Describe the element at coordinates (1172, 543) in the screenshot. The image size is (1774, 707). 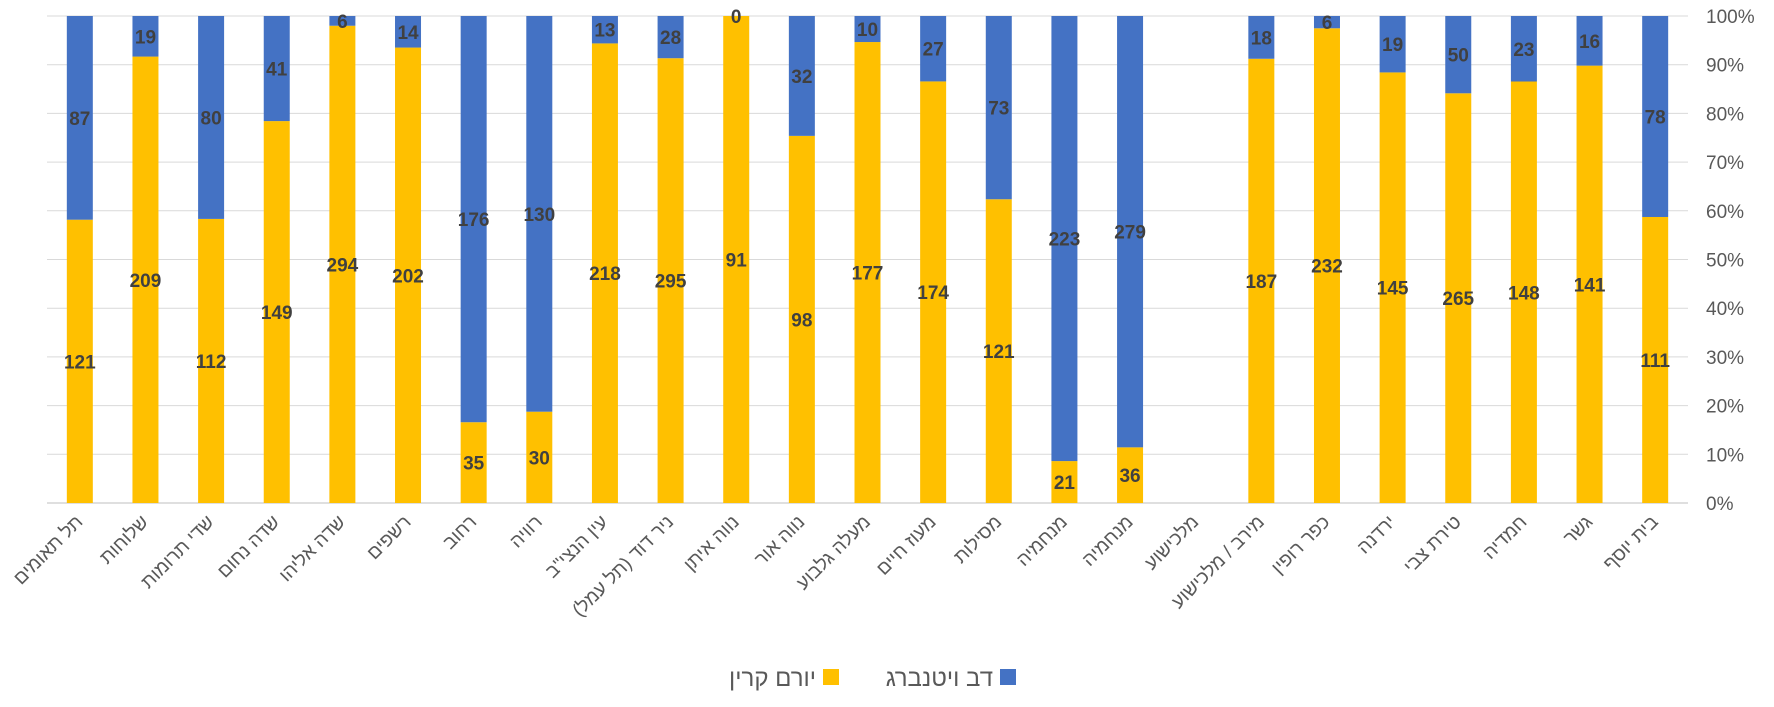
I see `category-label: מלכישוע` at that location.